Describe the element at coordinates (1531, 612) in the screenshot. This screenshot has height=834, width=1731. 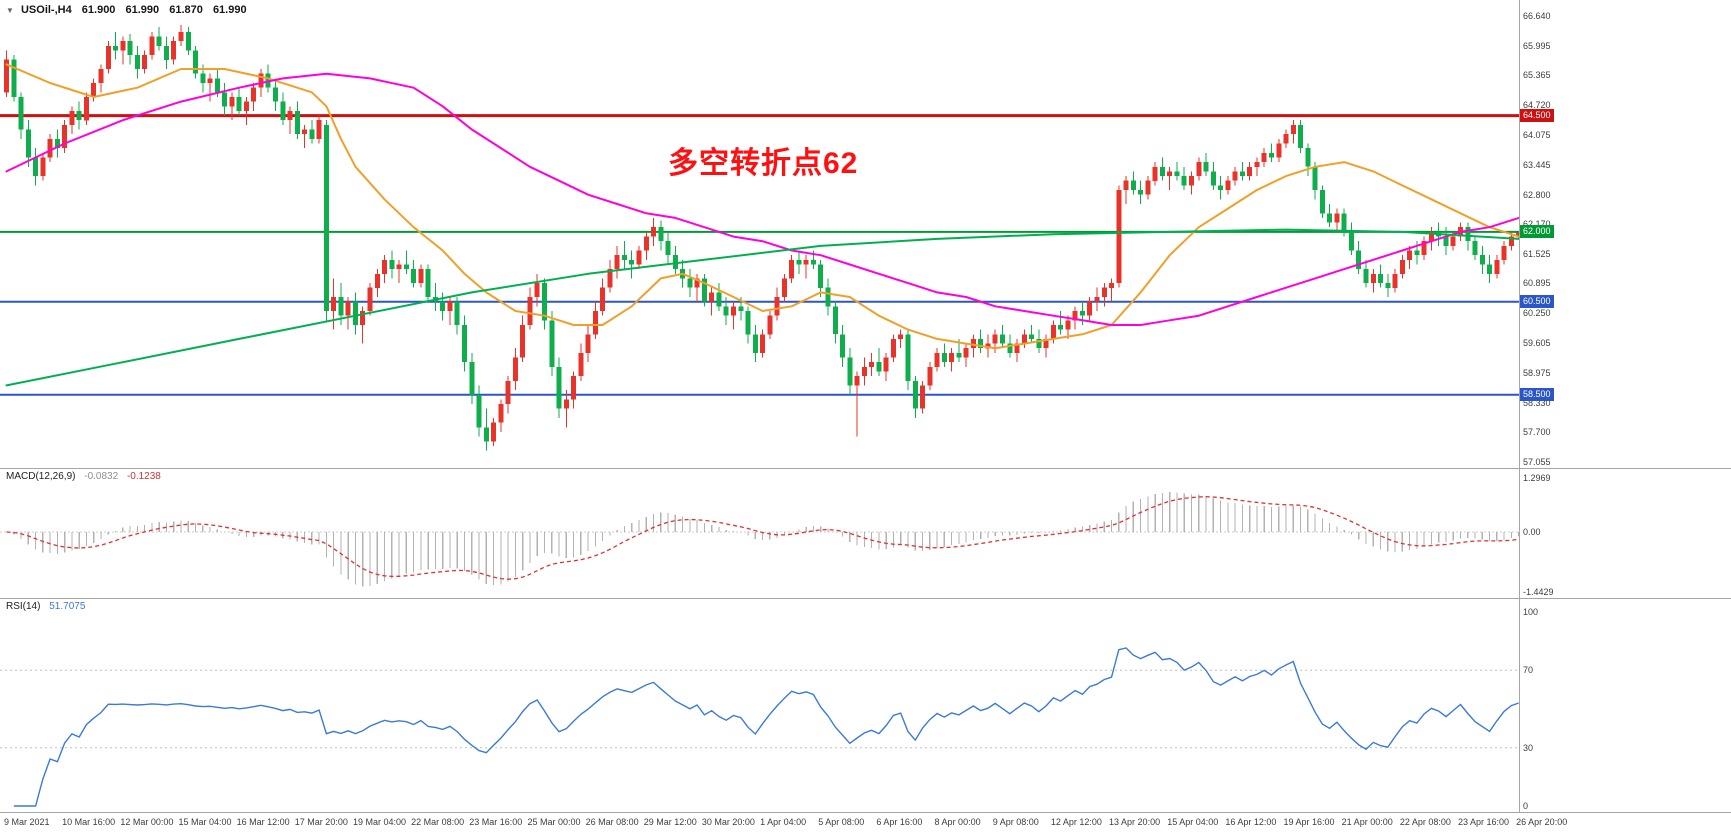
I see `rsi-axis-label: 100` at that location.